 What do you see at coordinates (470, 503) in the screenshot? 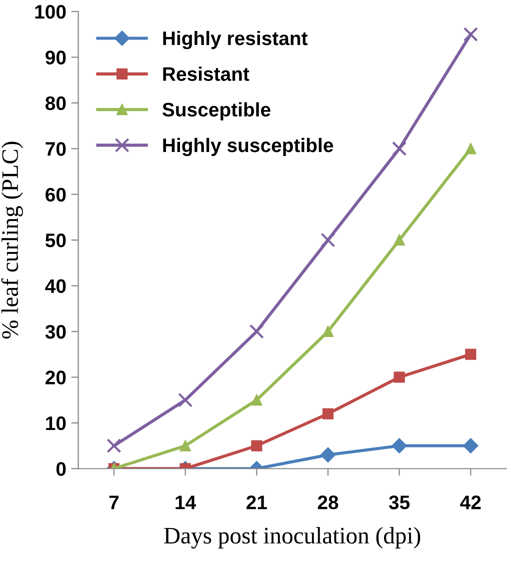
I see `x-tick-label: 42` at bounding box center [470, 503].